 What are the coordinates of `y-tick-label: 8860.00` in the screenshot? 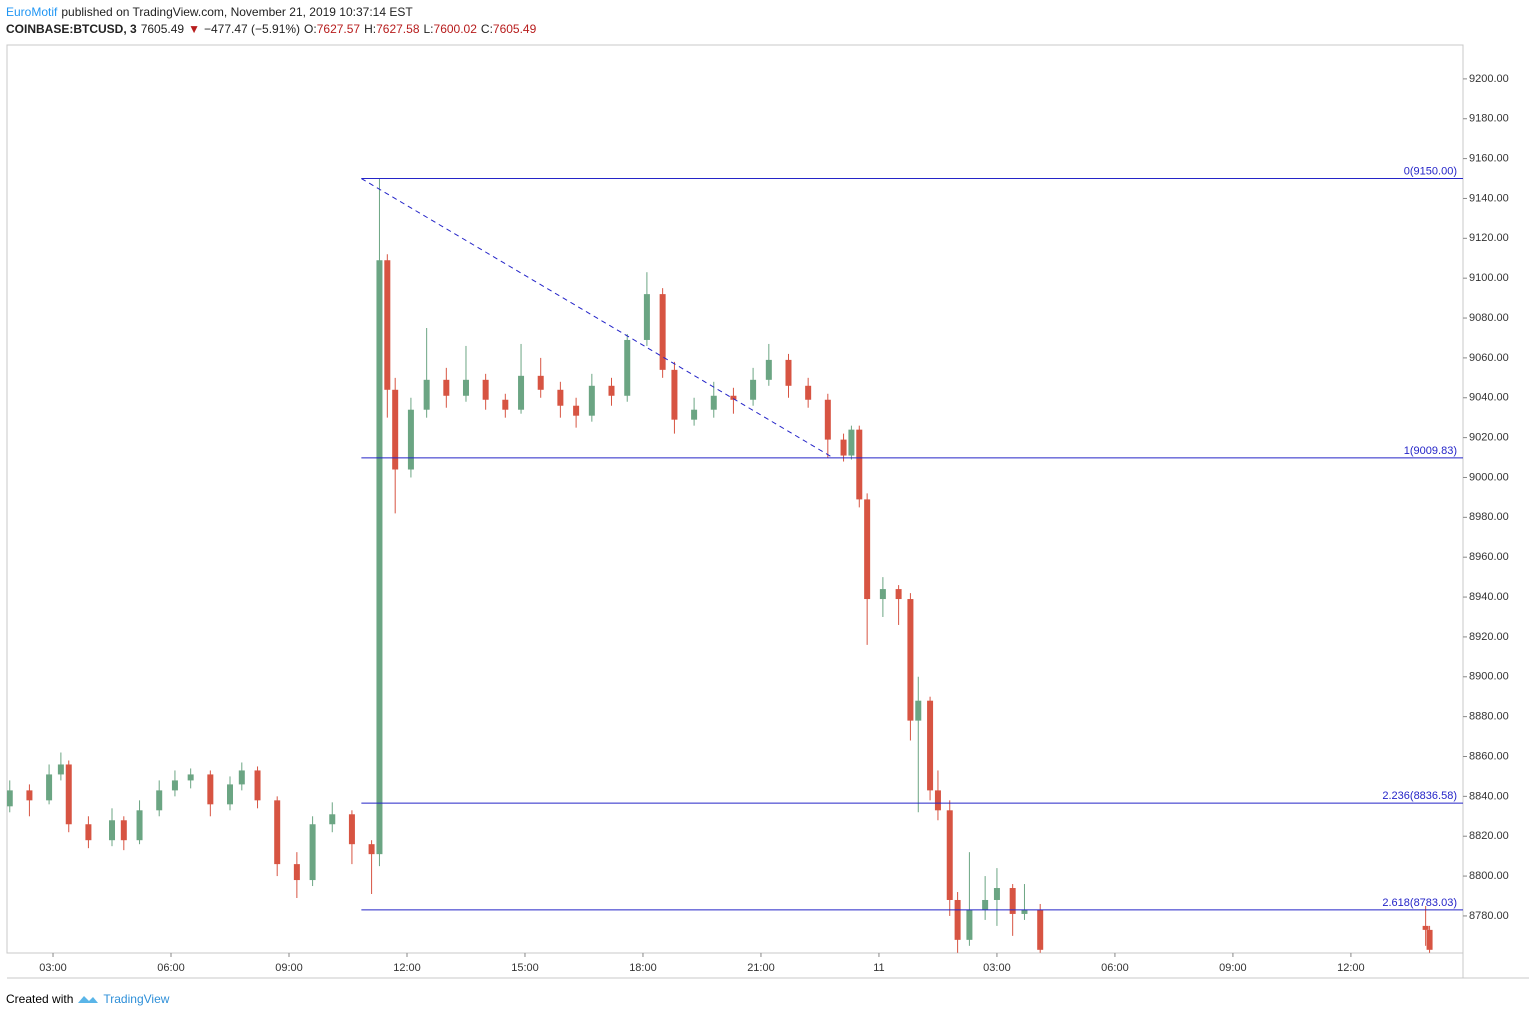 It's located at (1489, 756).